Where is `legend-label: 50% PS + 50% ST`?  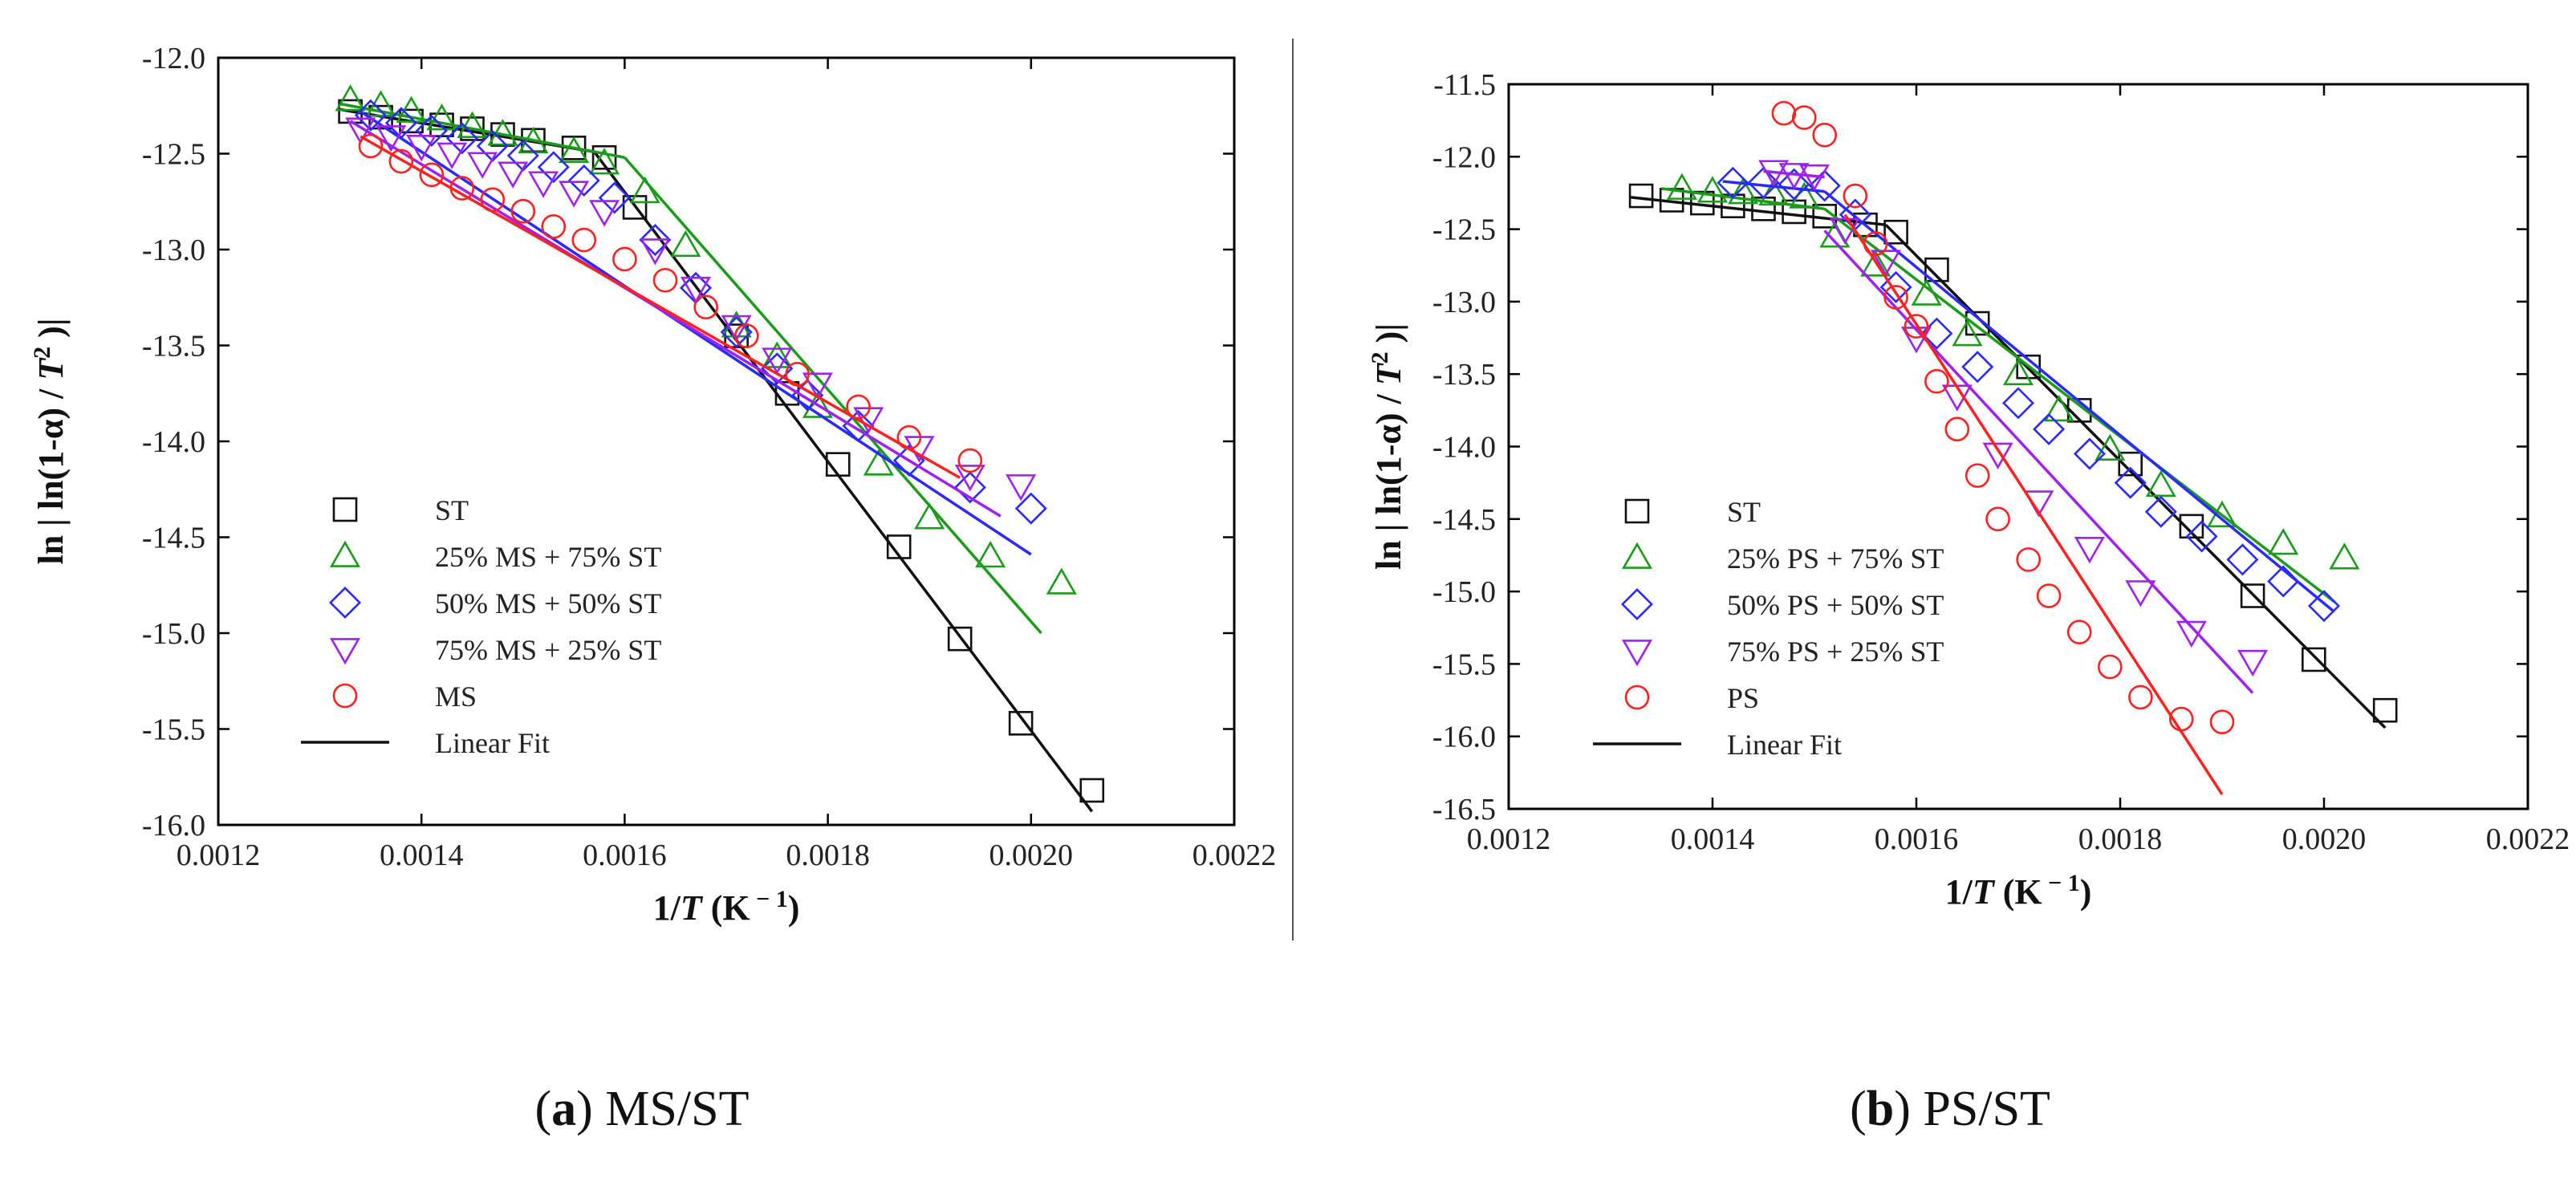
legend-label: 50% PS + 50% ST is located at coordinates (1835, 605).